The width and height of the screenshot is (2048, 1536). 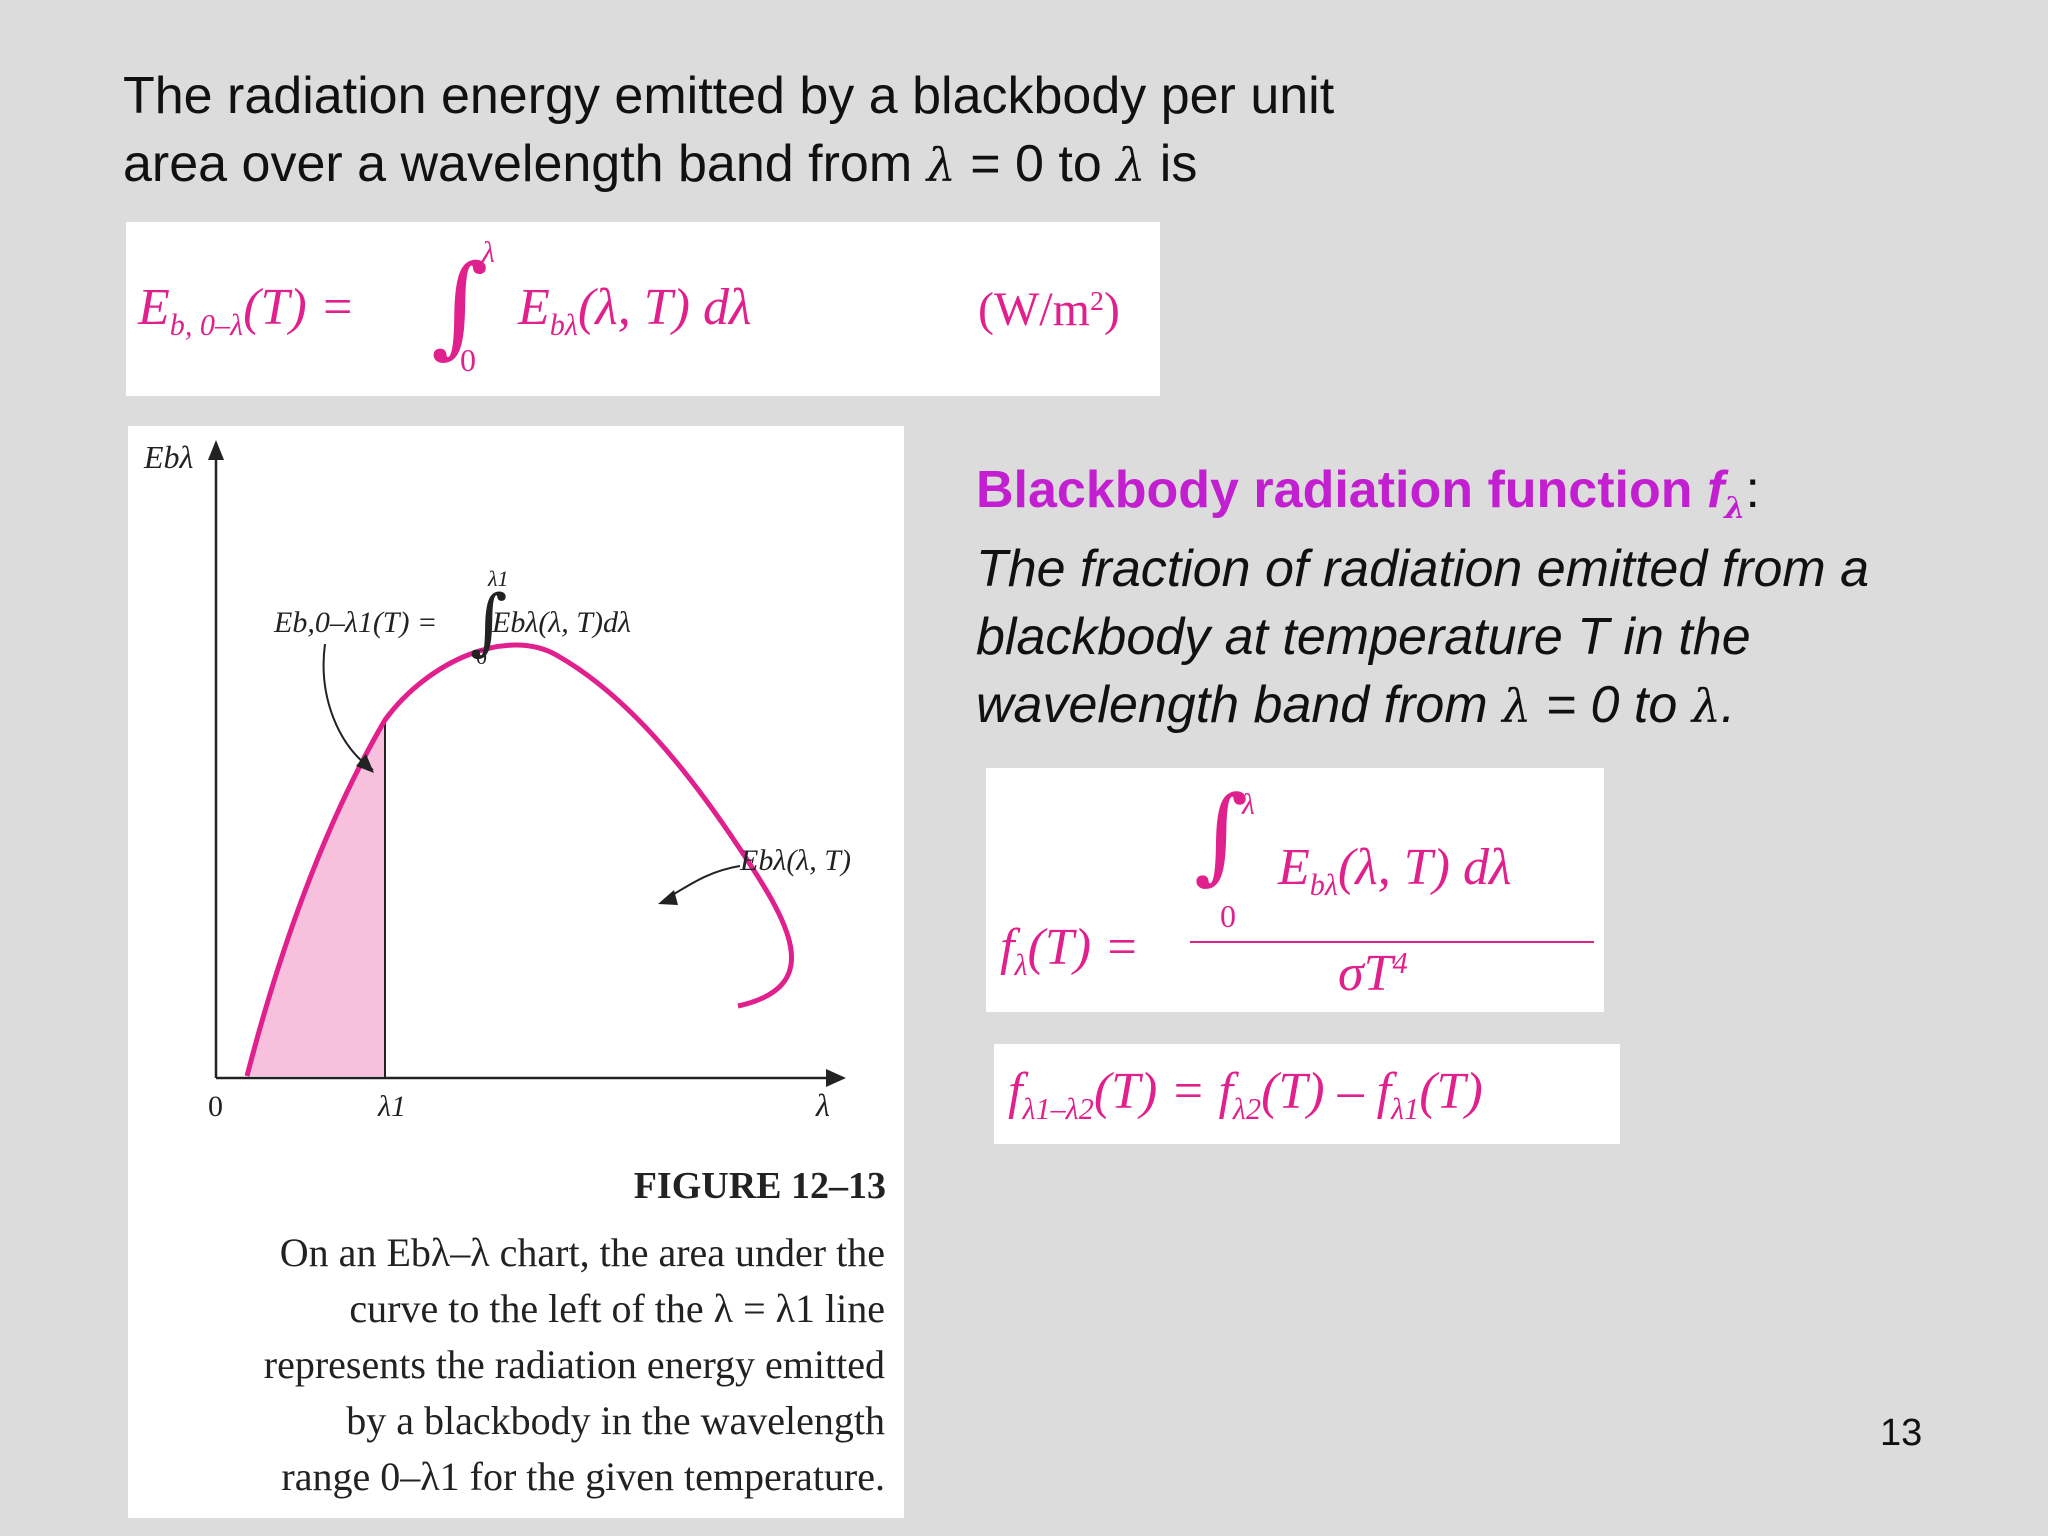 What do you see at coordinates (1239, 705) in the screenshot?
I see `bb-desc-line-3-prefix: wavelength band from` at bounding box center [1239, 705].